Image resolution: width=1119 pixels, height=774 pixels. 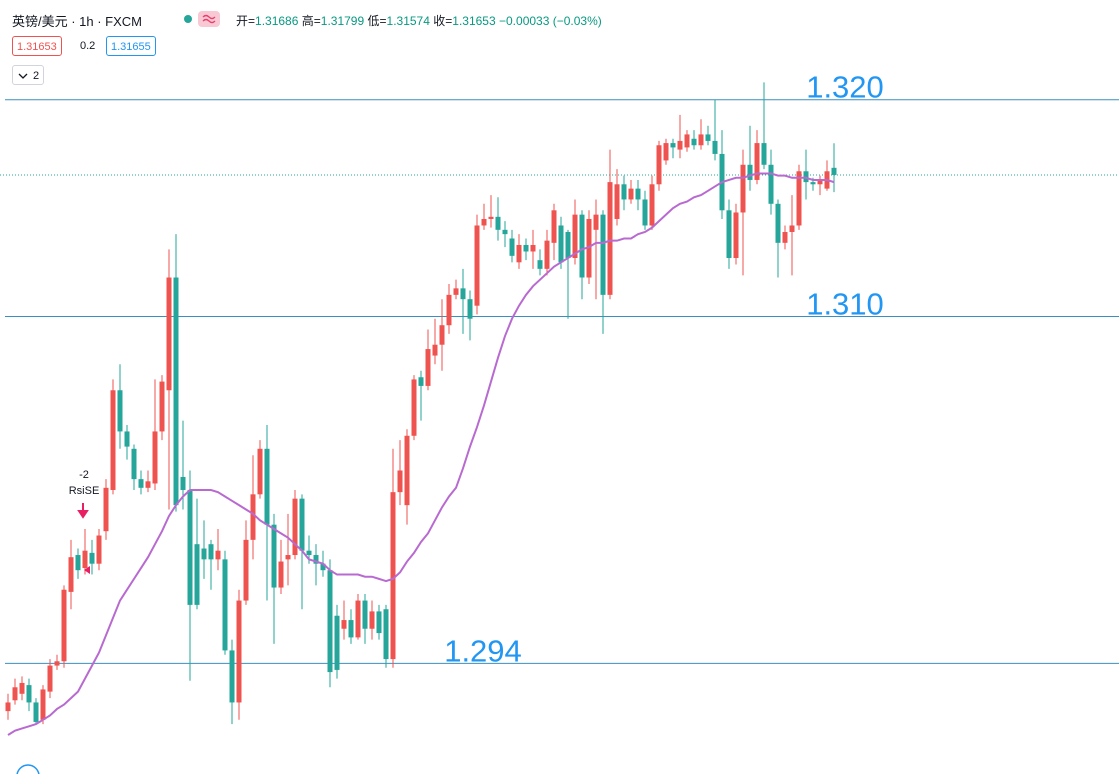 I want to click on ohlc-label: 收=, so click(x=443, y=21).